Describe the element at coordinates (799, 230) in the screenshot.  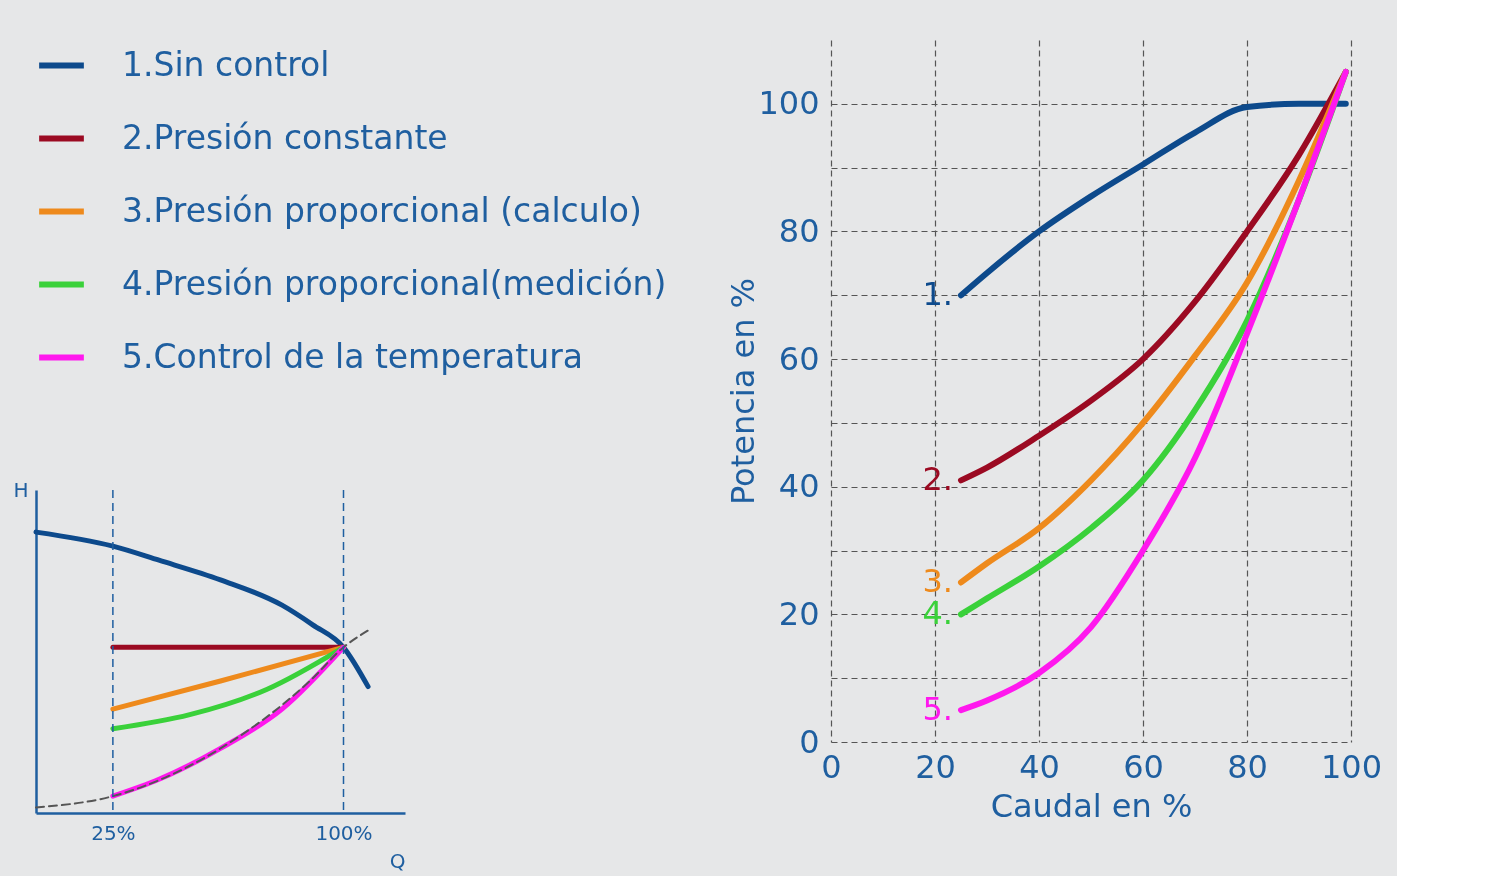
I see `y-tick-label: 80` at that location.